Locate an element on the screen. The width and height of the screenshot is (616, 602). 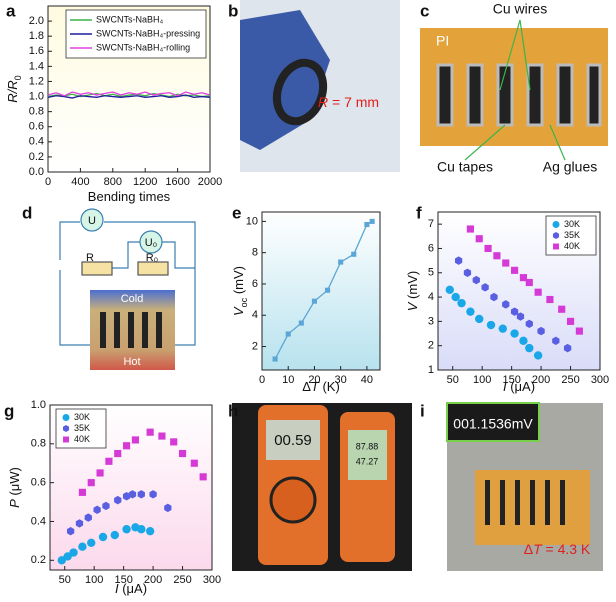
tapes-label: Cu tapes is located at coordinates (465, 167).